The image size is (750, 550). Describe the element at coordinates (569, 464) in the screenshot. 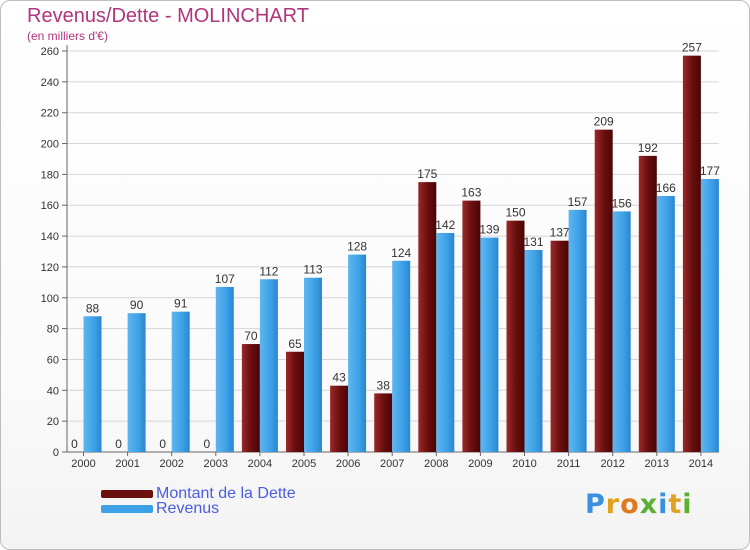

I see `x-tick-label: 2011` at that location.